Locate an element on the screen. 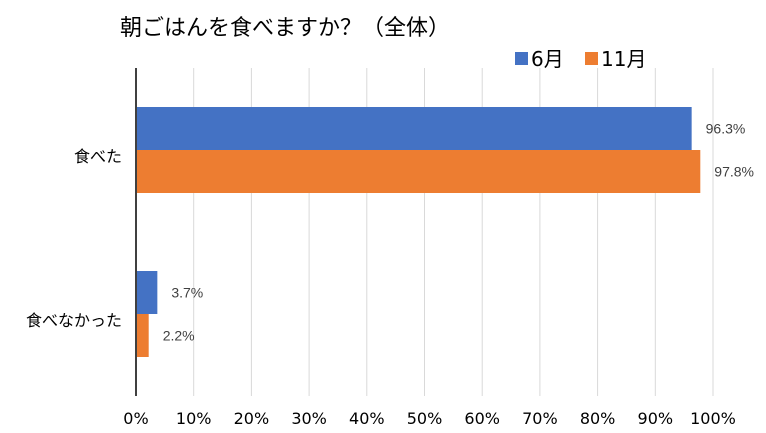  x-tick-label: 100% is located at coordinates (713, 418).